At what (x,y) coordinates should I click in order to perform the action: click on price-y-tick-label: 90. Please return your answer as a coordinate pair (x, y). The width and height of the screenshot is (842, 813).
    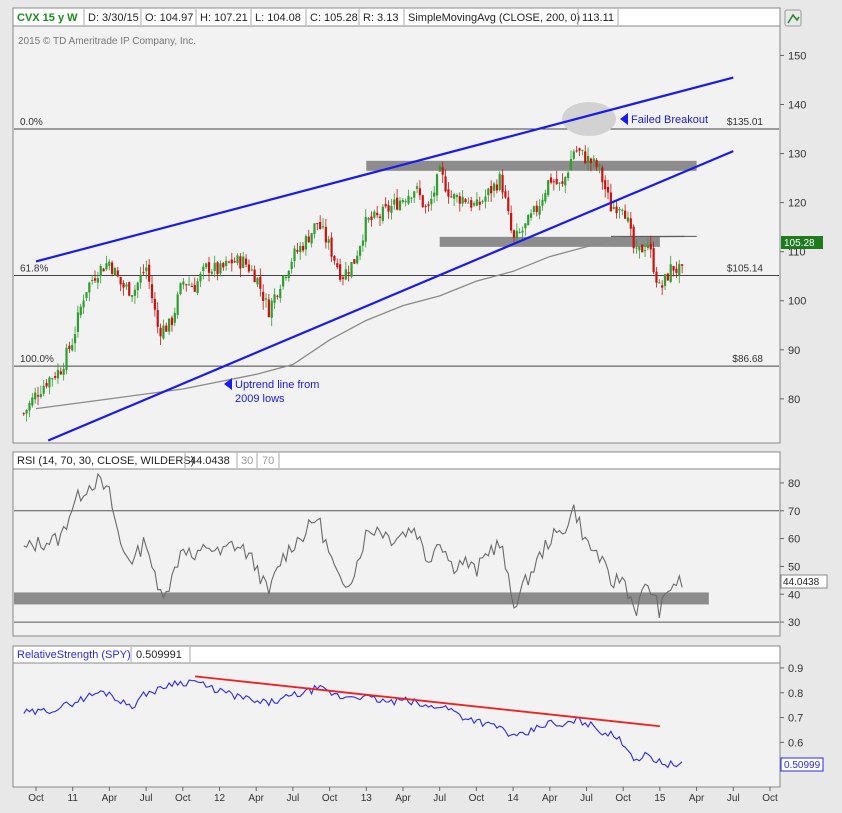
    Looking at the image, I should click on (794, 351).